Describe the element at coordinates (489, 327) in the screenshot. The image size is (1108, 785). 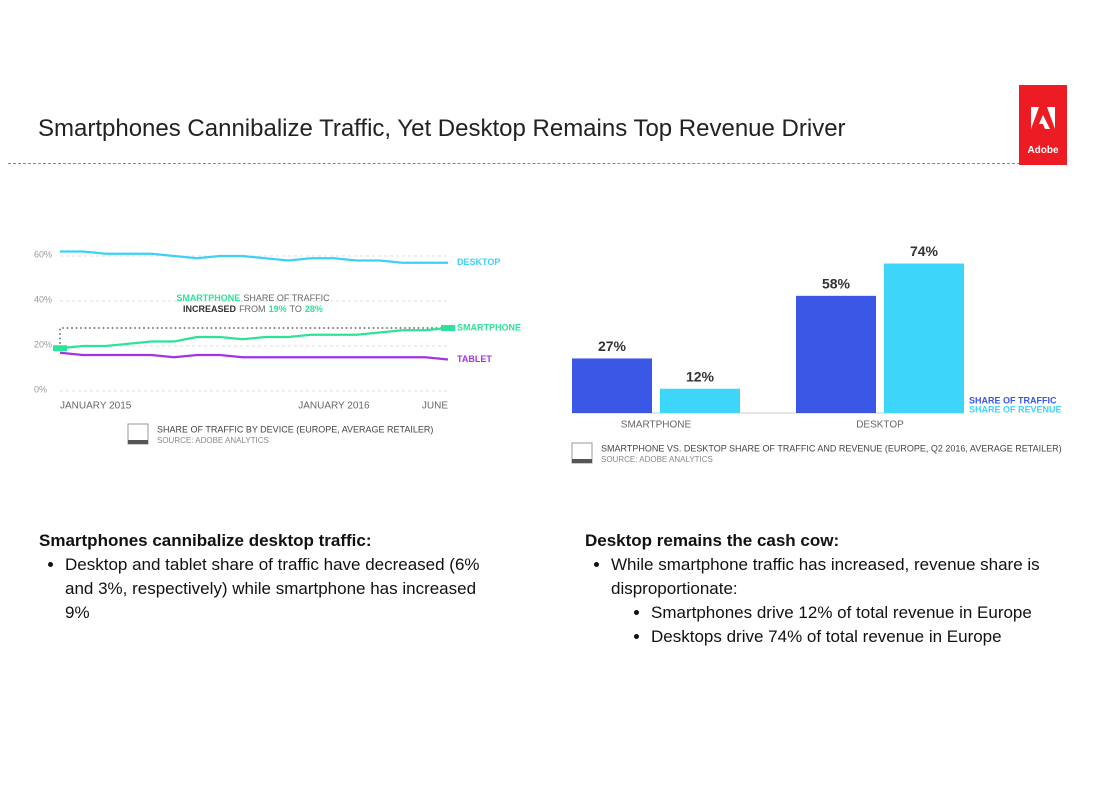
I see `series-label: SMARTPHONE` at that location.